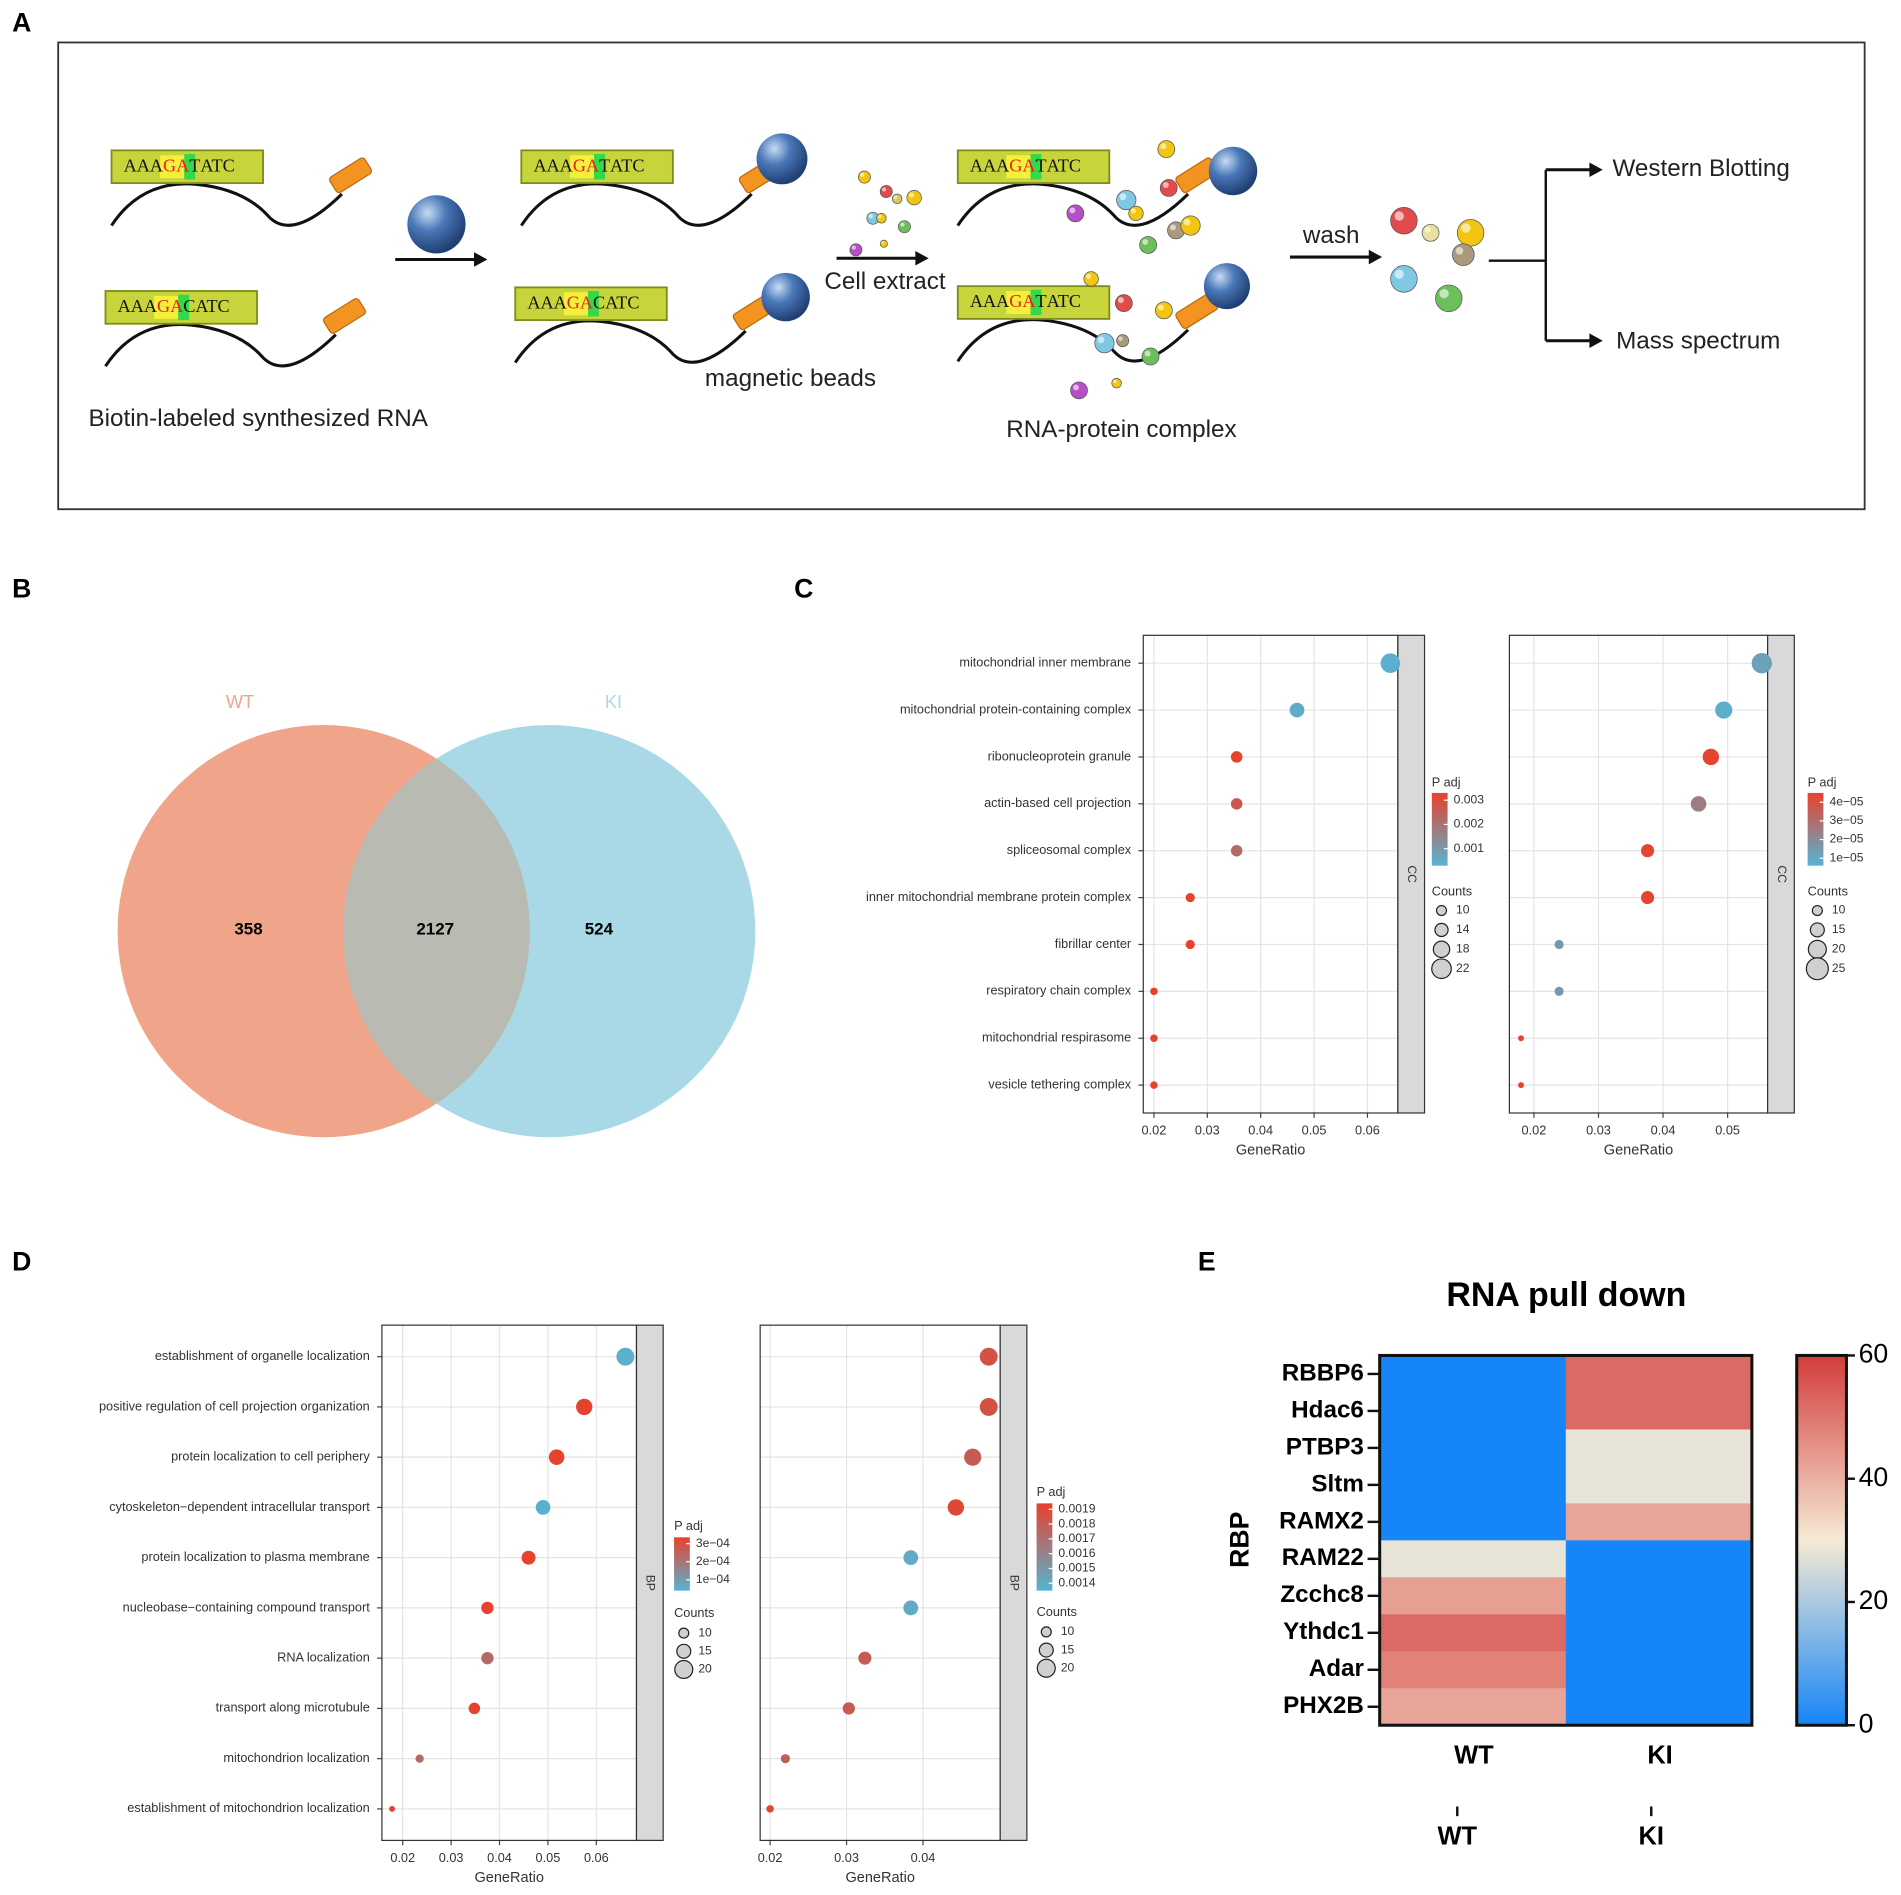 The width and height of the screenshot is (1901, 1895). What do you see at coordinates (174, 306) in the screenshot?
I see `sequence: AAAGACATC` at bounding box center [174, 306].